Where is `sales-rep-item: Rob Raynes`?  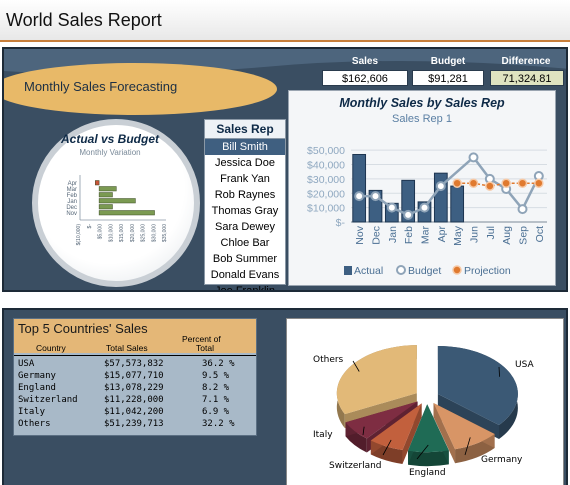
sales-rep-item: Rob Raynes is located at coordinates (245, 195).